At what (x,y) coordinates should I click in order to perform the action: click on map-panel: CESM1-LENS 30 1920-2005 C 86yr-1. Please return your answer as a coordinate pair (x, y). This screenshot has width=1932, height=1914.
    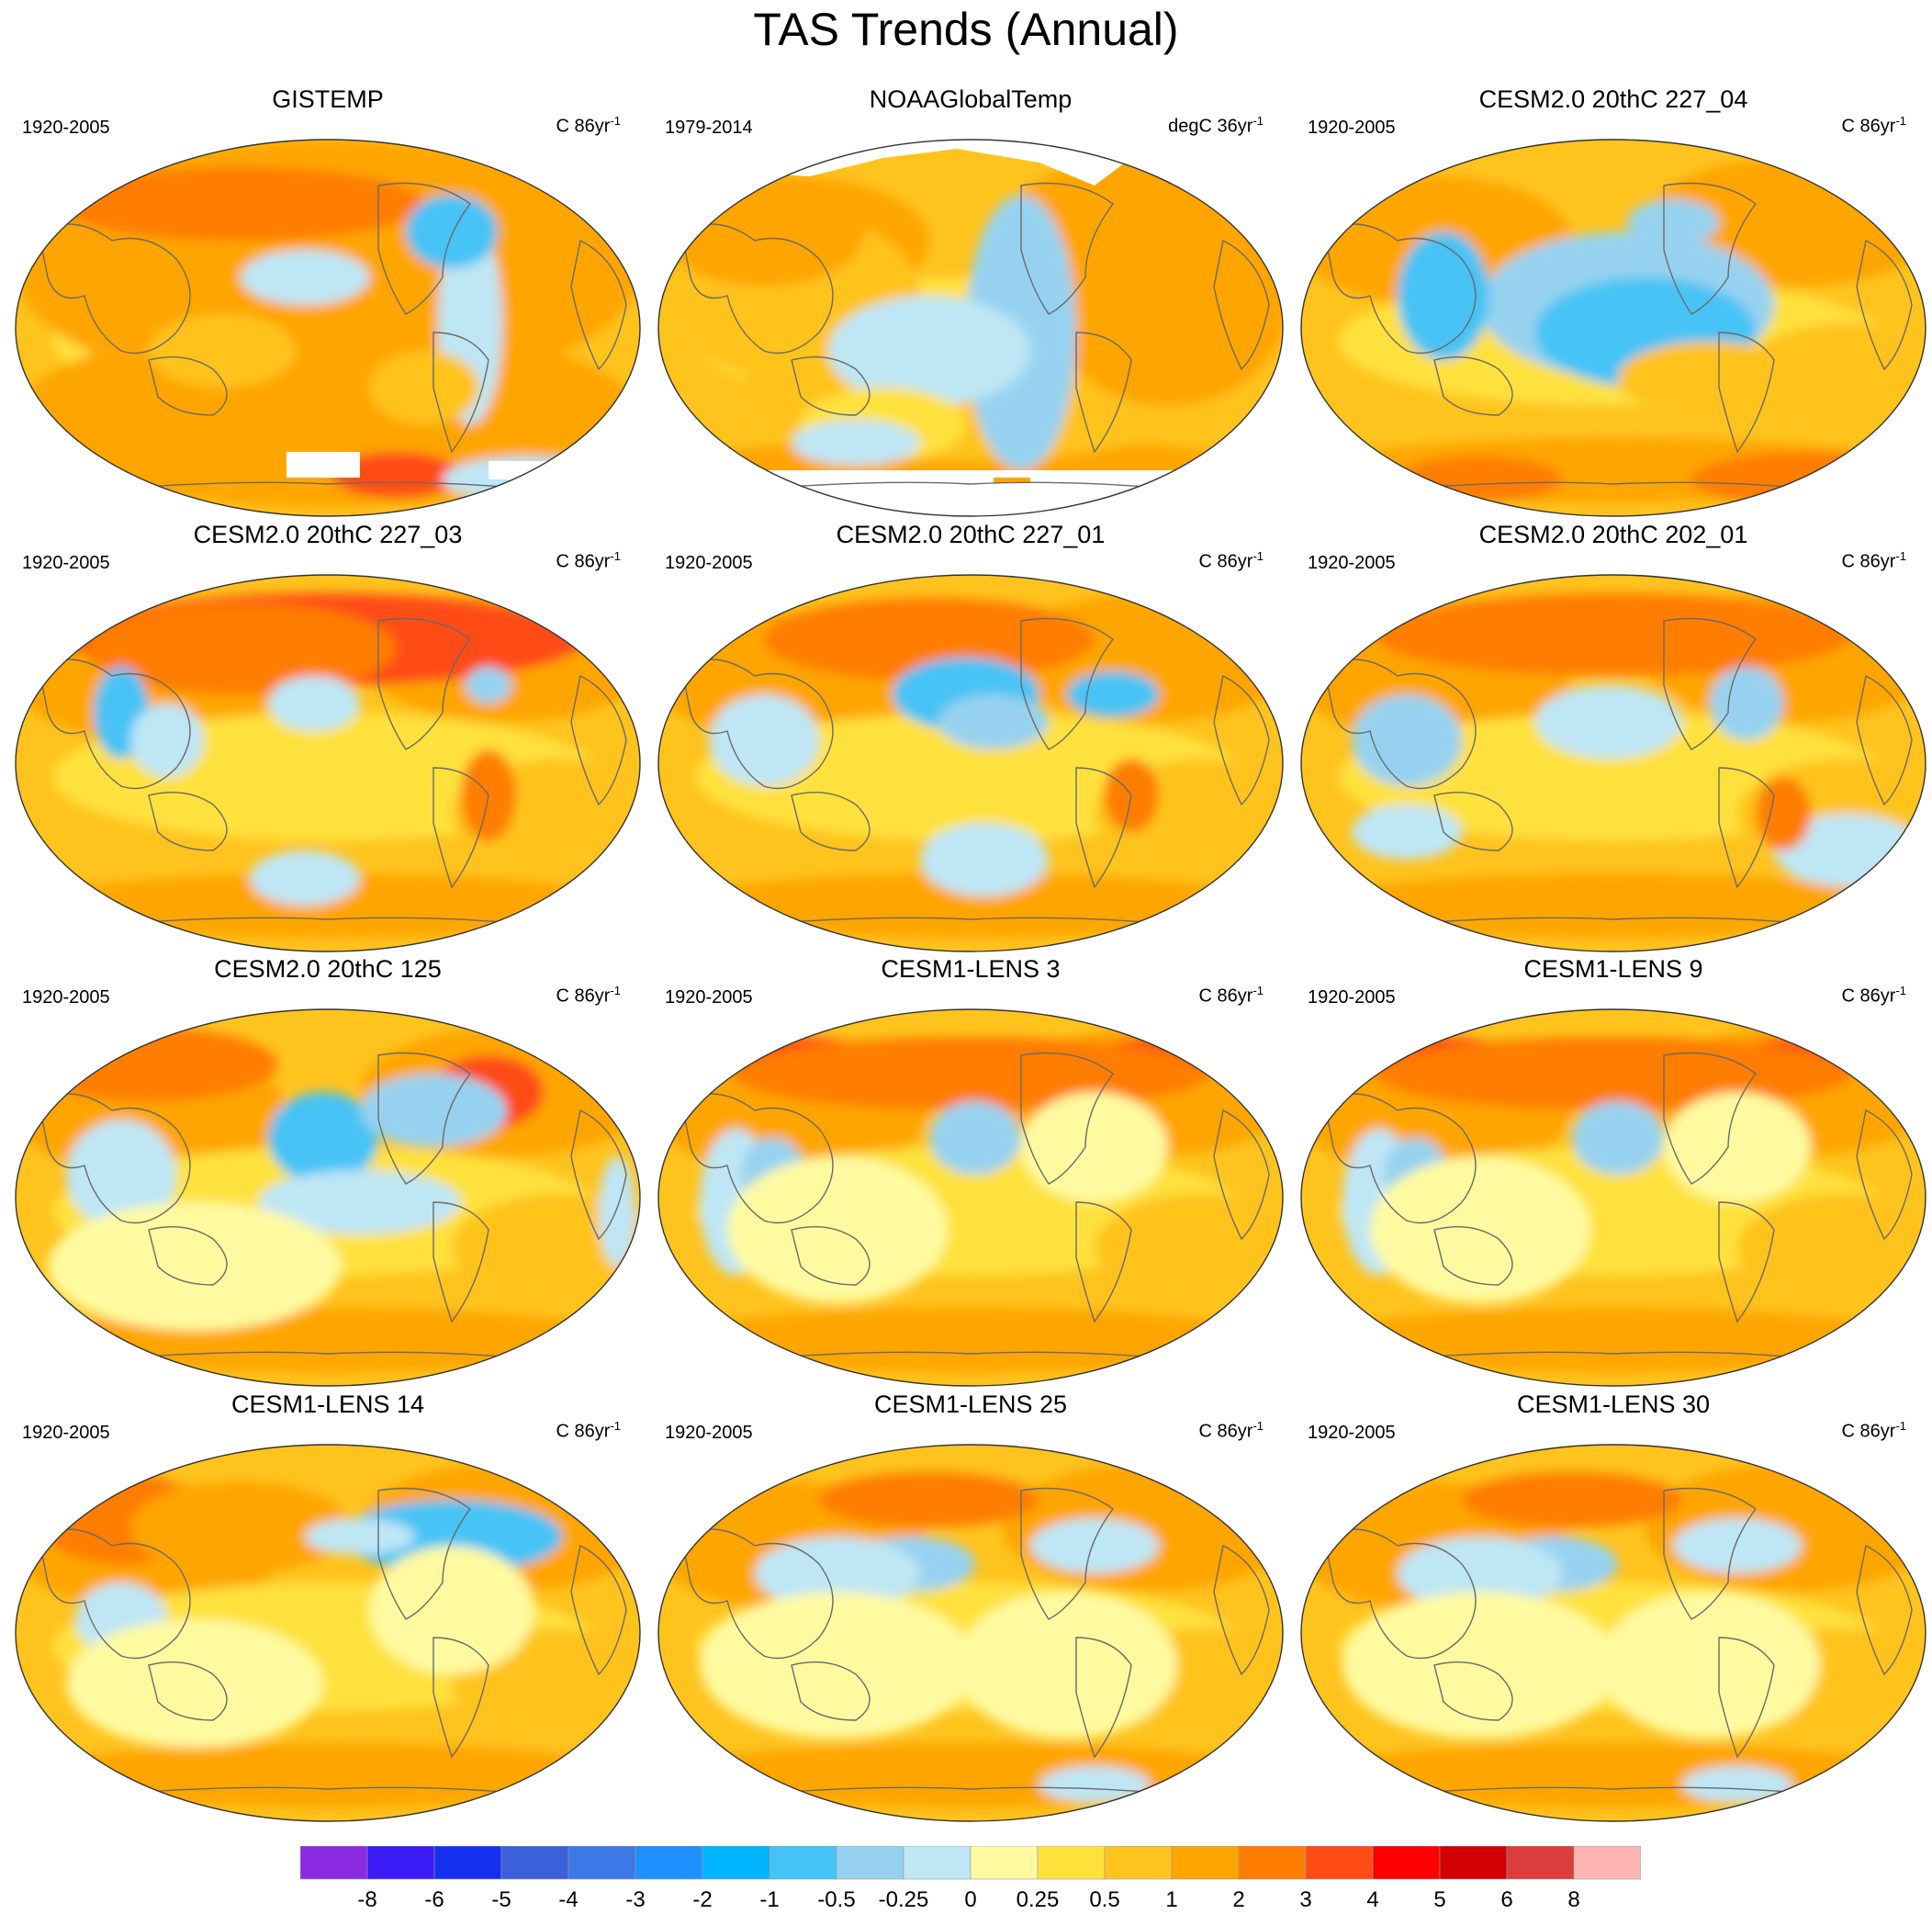
    Looking at the image, I should click on (1613, 1606).